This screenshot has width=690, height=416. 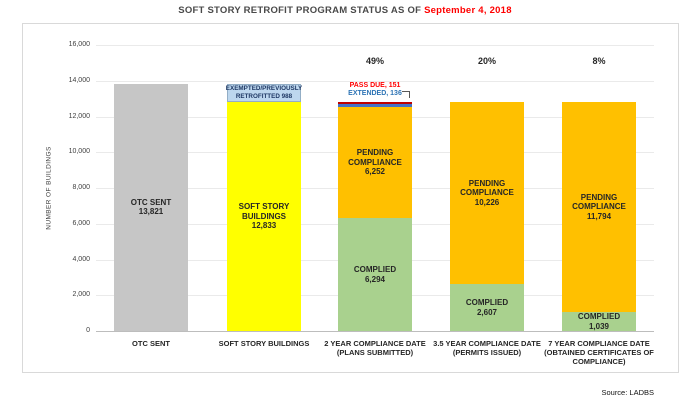 I want to click on bar-segment-pending-compliance-2yr: PENDING COMPLIANCE 6,252, so click(x=375, y=162).